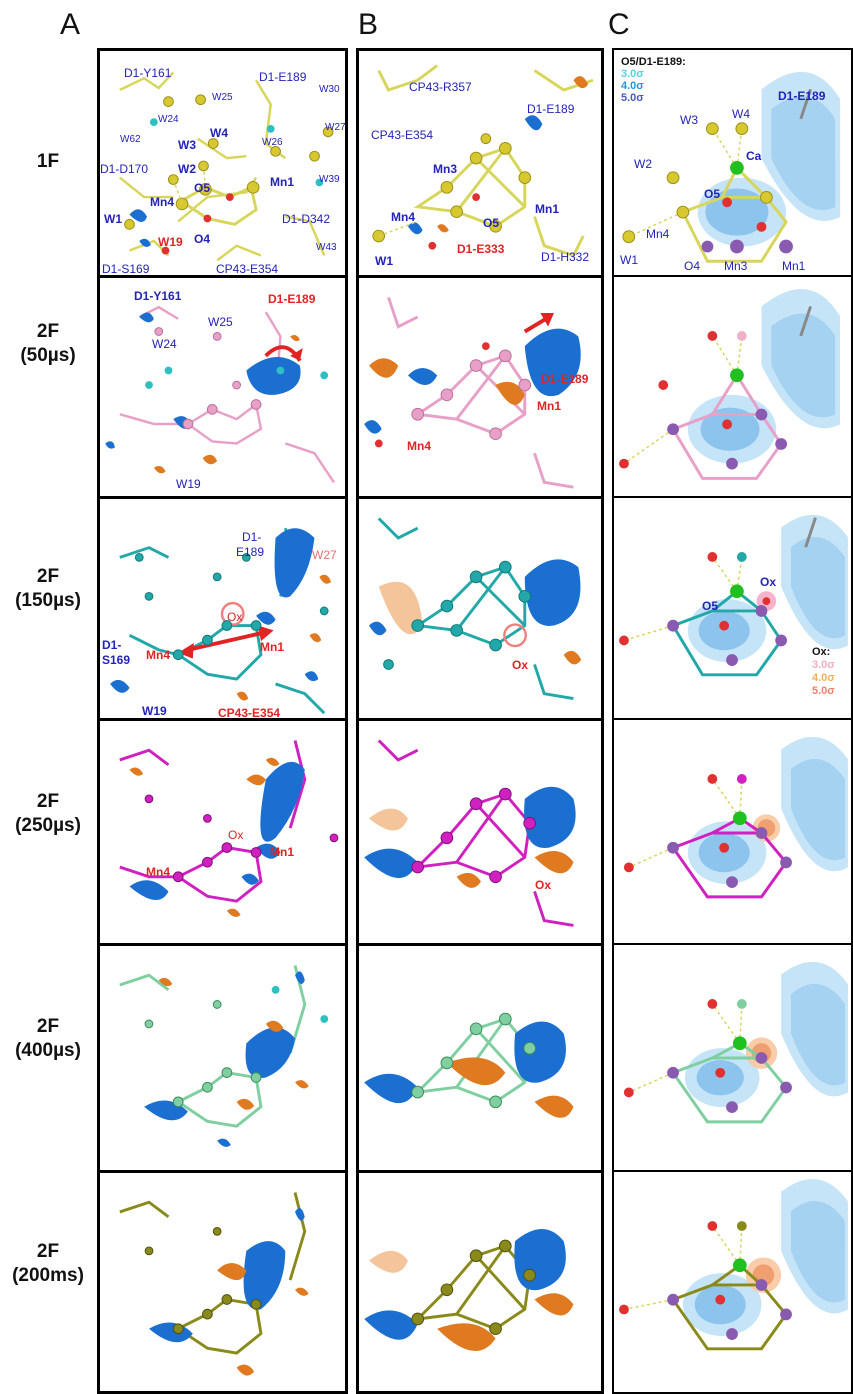 This screenshot has height=1394, width=853. Describe the element at coordinates (48, 343) in the screenshot. I see `row-label-50us: 2F (50µs)` at that location.